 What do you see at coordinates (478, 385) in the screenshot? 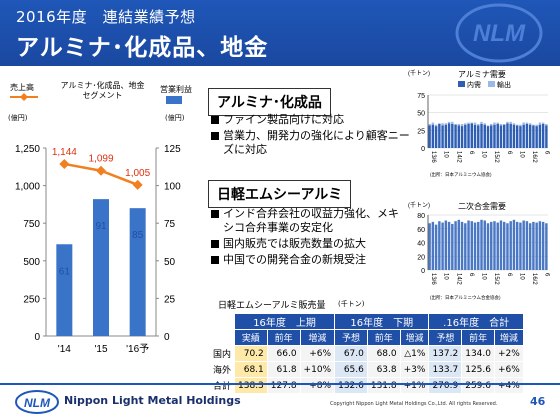
I see `table-cell: 259.6` at bounding box center [478, 385].